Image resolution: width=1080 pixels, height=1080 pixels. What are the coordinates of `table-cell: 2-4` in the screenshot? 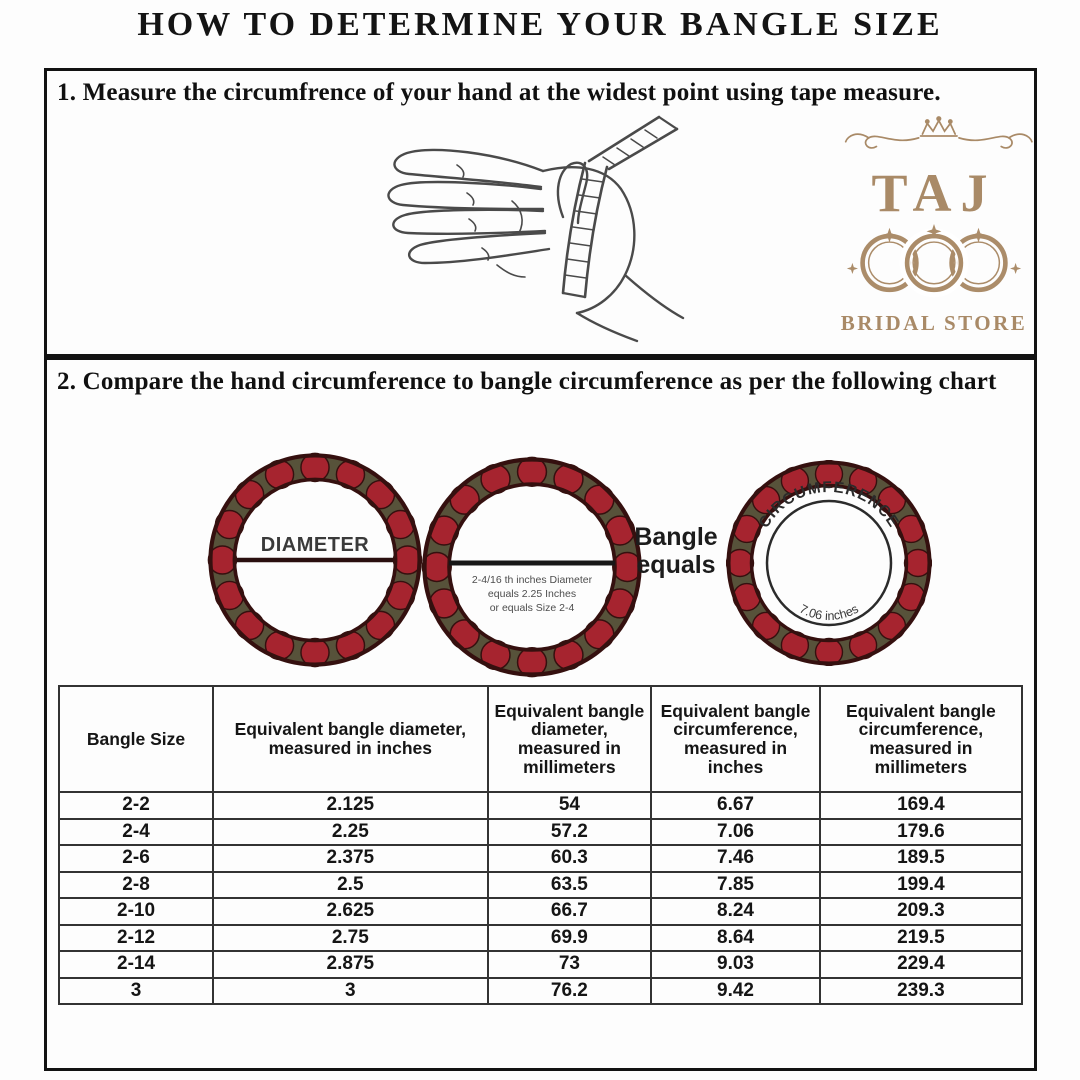 It's located at (136, 831).